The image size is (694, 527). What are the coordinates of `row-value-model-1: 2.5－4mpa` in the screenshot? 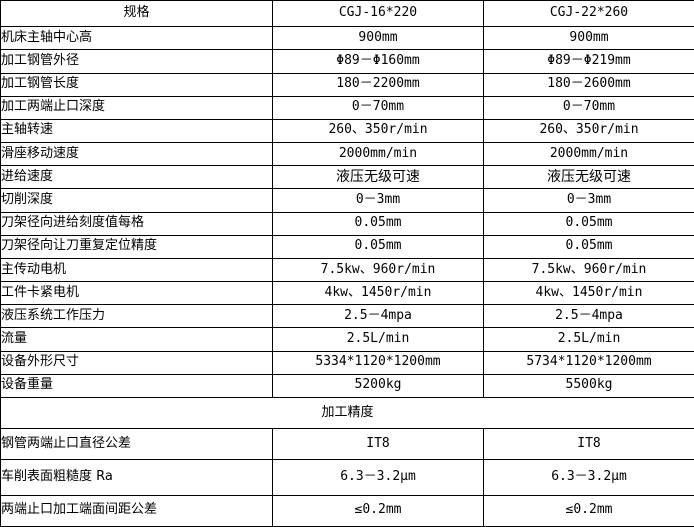 It's located at (378, 316).